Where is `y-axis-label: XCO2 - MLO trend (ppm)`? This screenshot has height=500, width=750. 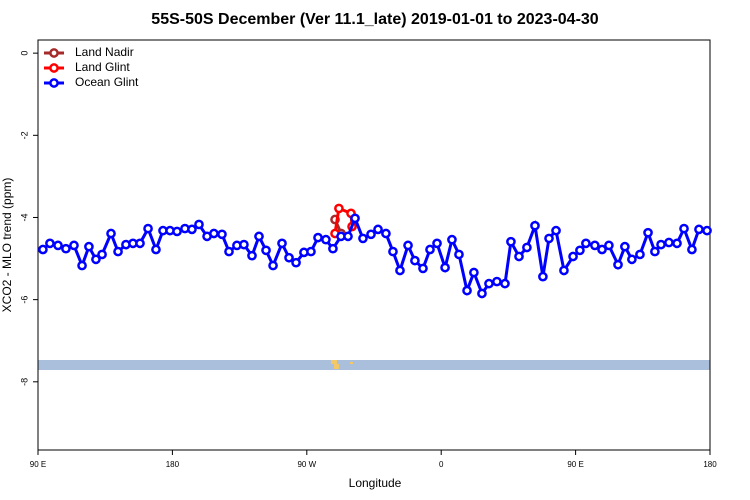
y-axis-label: XCO2 - MLO trend (ppm) is located at coordinates (7, 245).